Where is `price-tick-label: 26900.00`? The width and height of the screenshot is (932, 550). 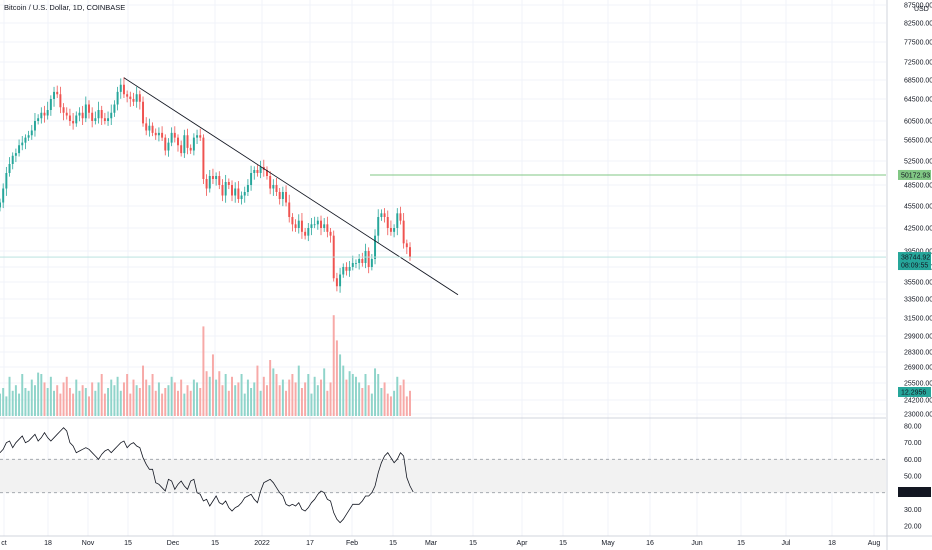
price-tick-label: 26900.00 is located at coordinates (918, 368).